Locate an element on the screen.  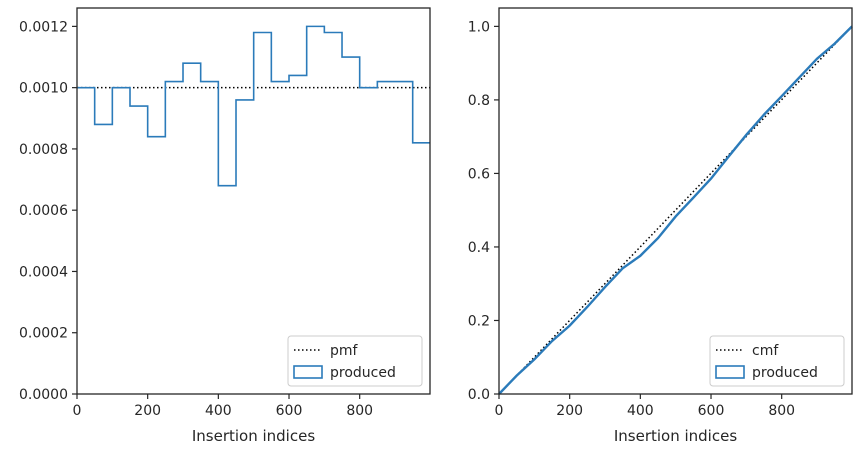
legend-pmf-label: pmf is located at coordinates (344, 351).